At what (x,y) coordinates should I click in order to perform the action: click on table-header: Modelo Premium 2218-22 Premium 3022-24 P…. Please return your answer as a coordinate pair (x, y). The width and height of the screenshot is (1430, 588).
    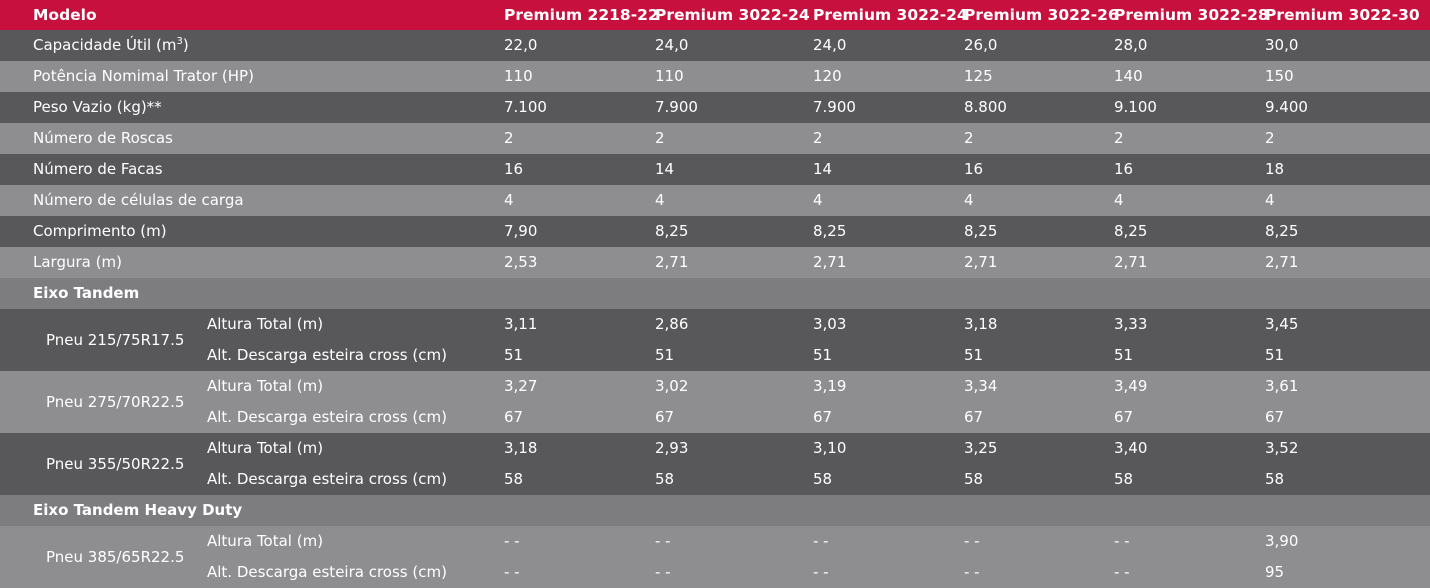
    Looking at the image, I should click on (715, 15).